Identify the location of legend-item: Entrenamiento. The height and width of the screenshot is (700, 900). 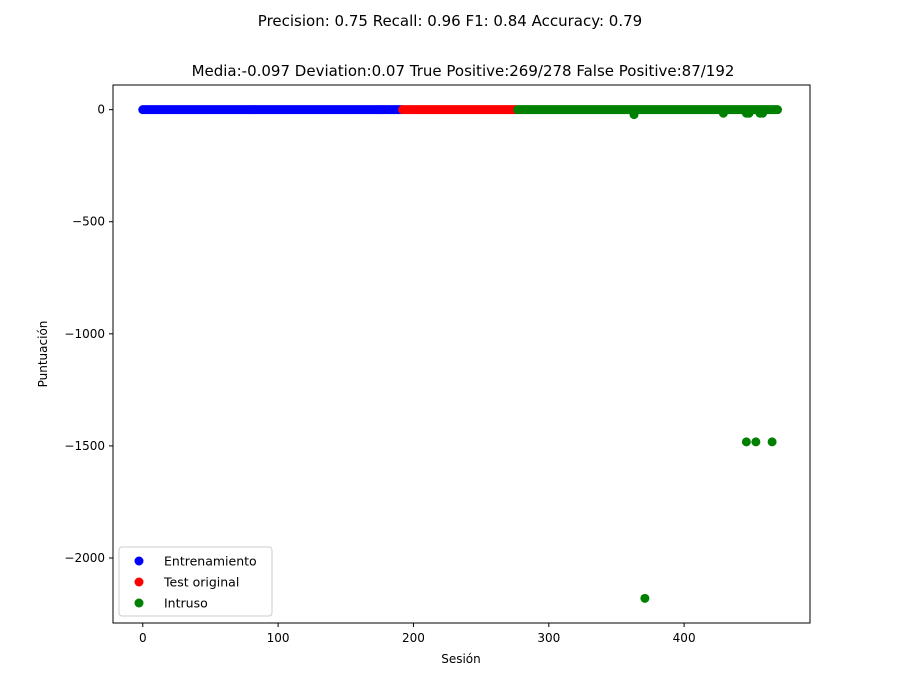
(195, 561).